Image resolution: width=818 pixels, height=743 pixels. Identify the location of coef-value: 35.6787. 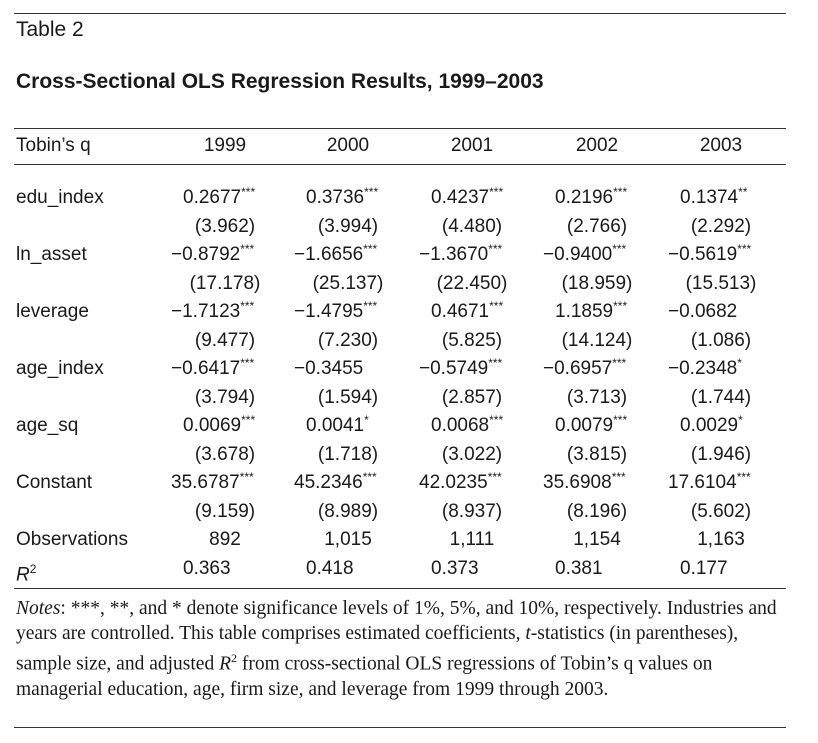
(205, 482).